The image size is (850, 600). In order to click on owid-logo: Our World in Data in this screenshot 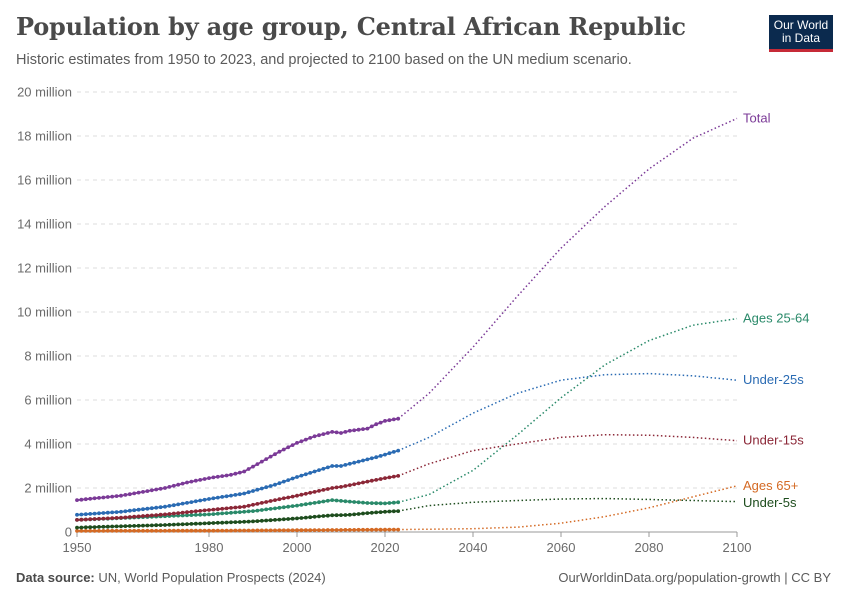, I will do `click(801, 33)`.